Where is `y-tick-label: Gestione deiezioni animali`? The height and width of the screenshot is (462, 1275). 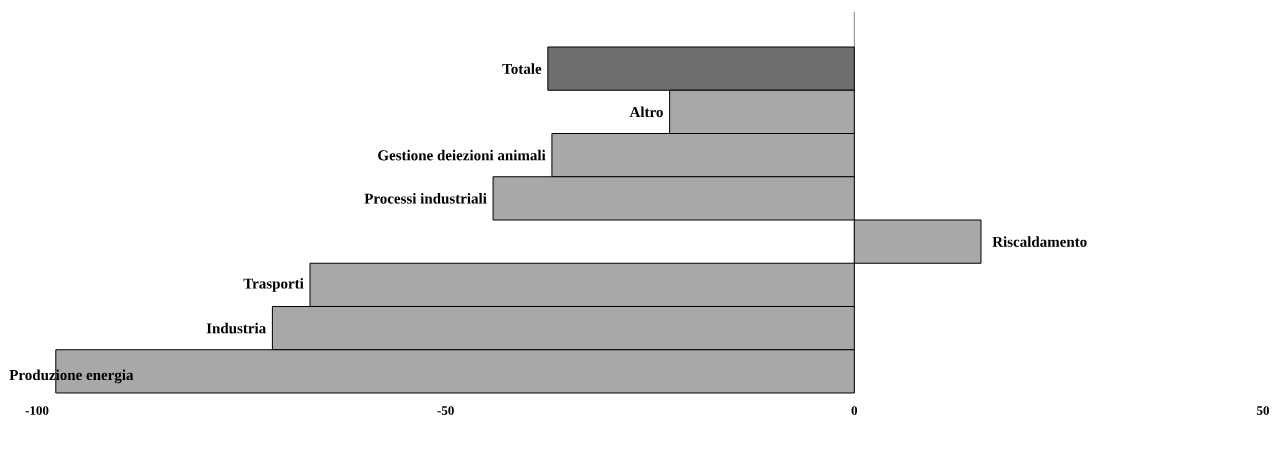
y-tick-label: Gestione deiezioni animali is located at coordinates (462, 155).